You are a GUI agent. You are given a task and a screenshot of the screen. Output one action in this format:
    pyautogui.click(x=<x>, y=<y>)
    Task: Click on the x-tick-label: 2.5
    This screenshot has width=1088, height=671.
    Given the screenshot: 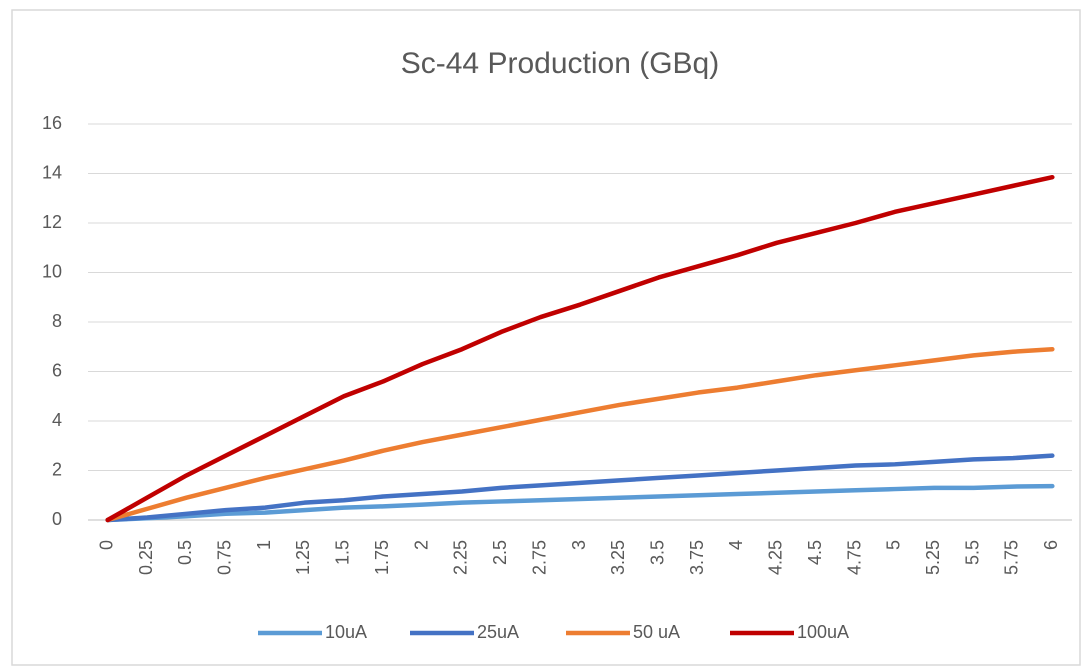 What is the action you would take?
    pyautogui.click(x=500, y=552)
    